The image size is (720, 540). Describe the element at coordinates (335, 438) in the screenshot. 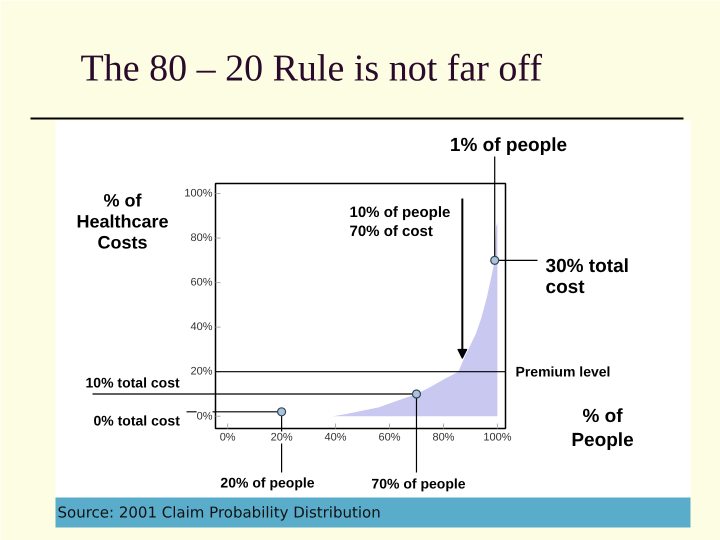

I see `x-tick-label: 40%` at that location.